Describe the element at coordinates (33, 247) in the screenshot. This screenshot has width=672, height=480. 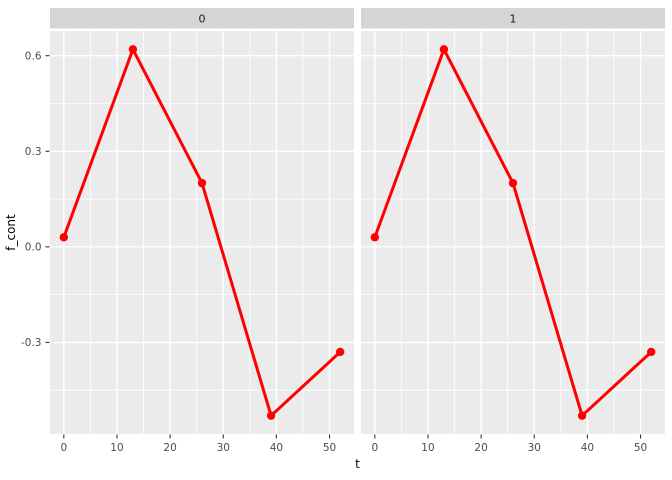
I see `y-tick-label: 0.0` at that location.